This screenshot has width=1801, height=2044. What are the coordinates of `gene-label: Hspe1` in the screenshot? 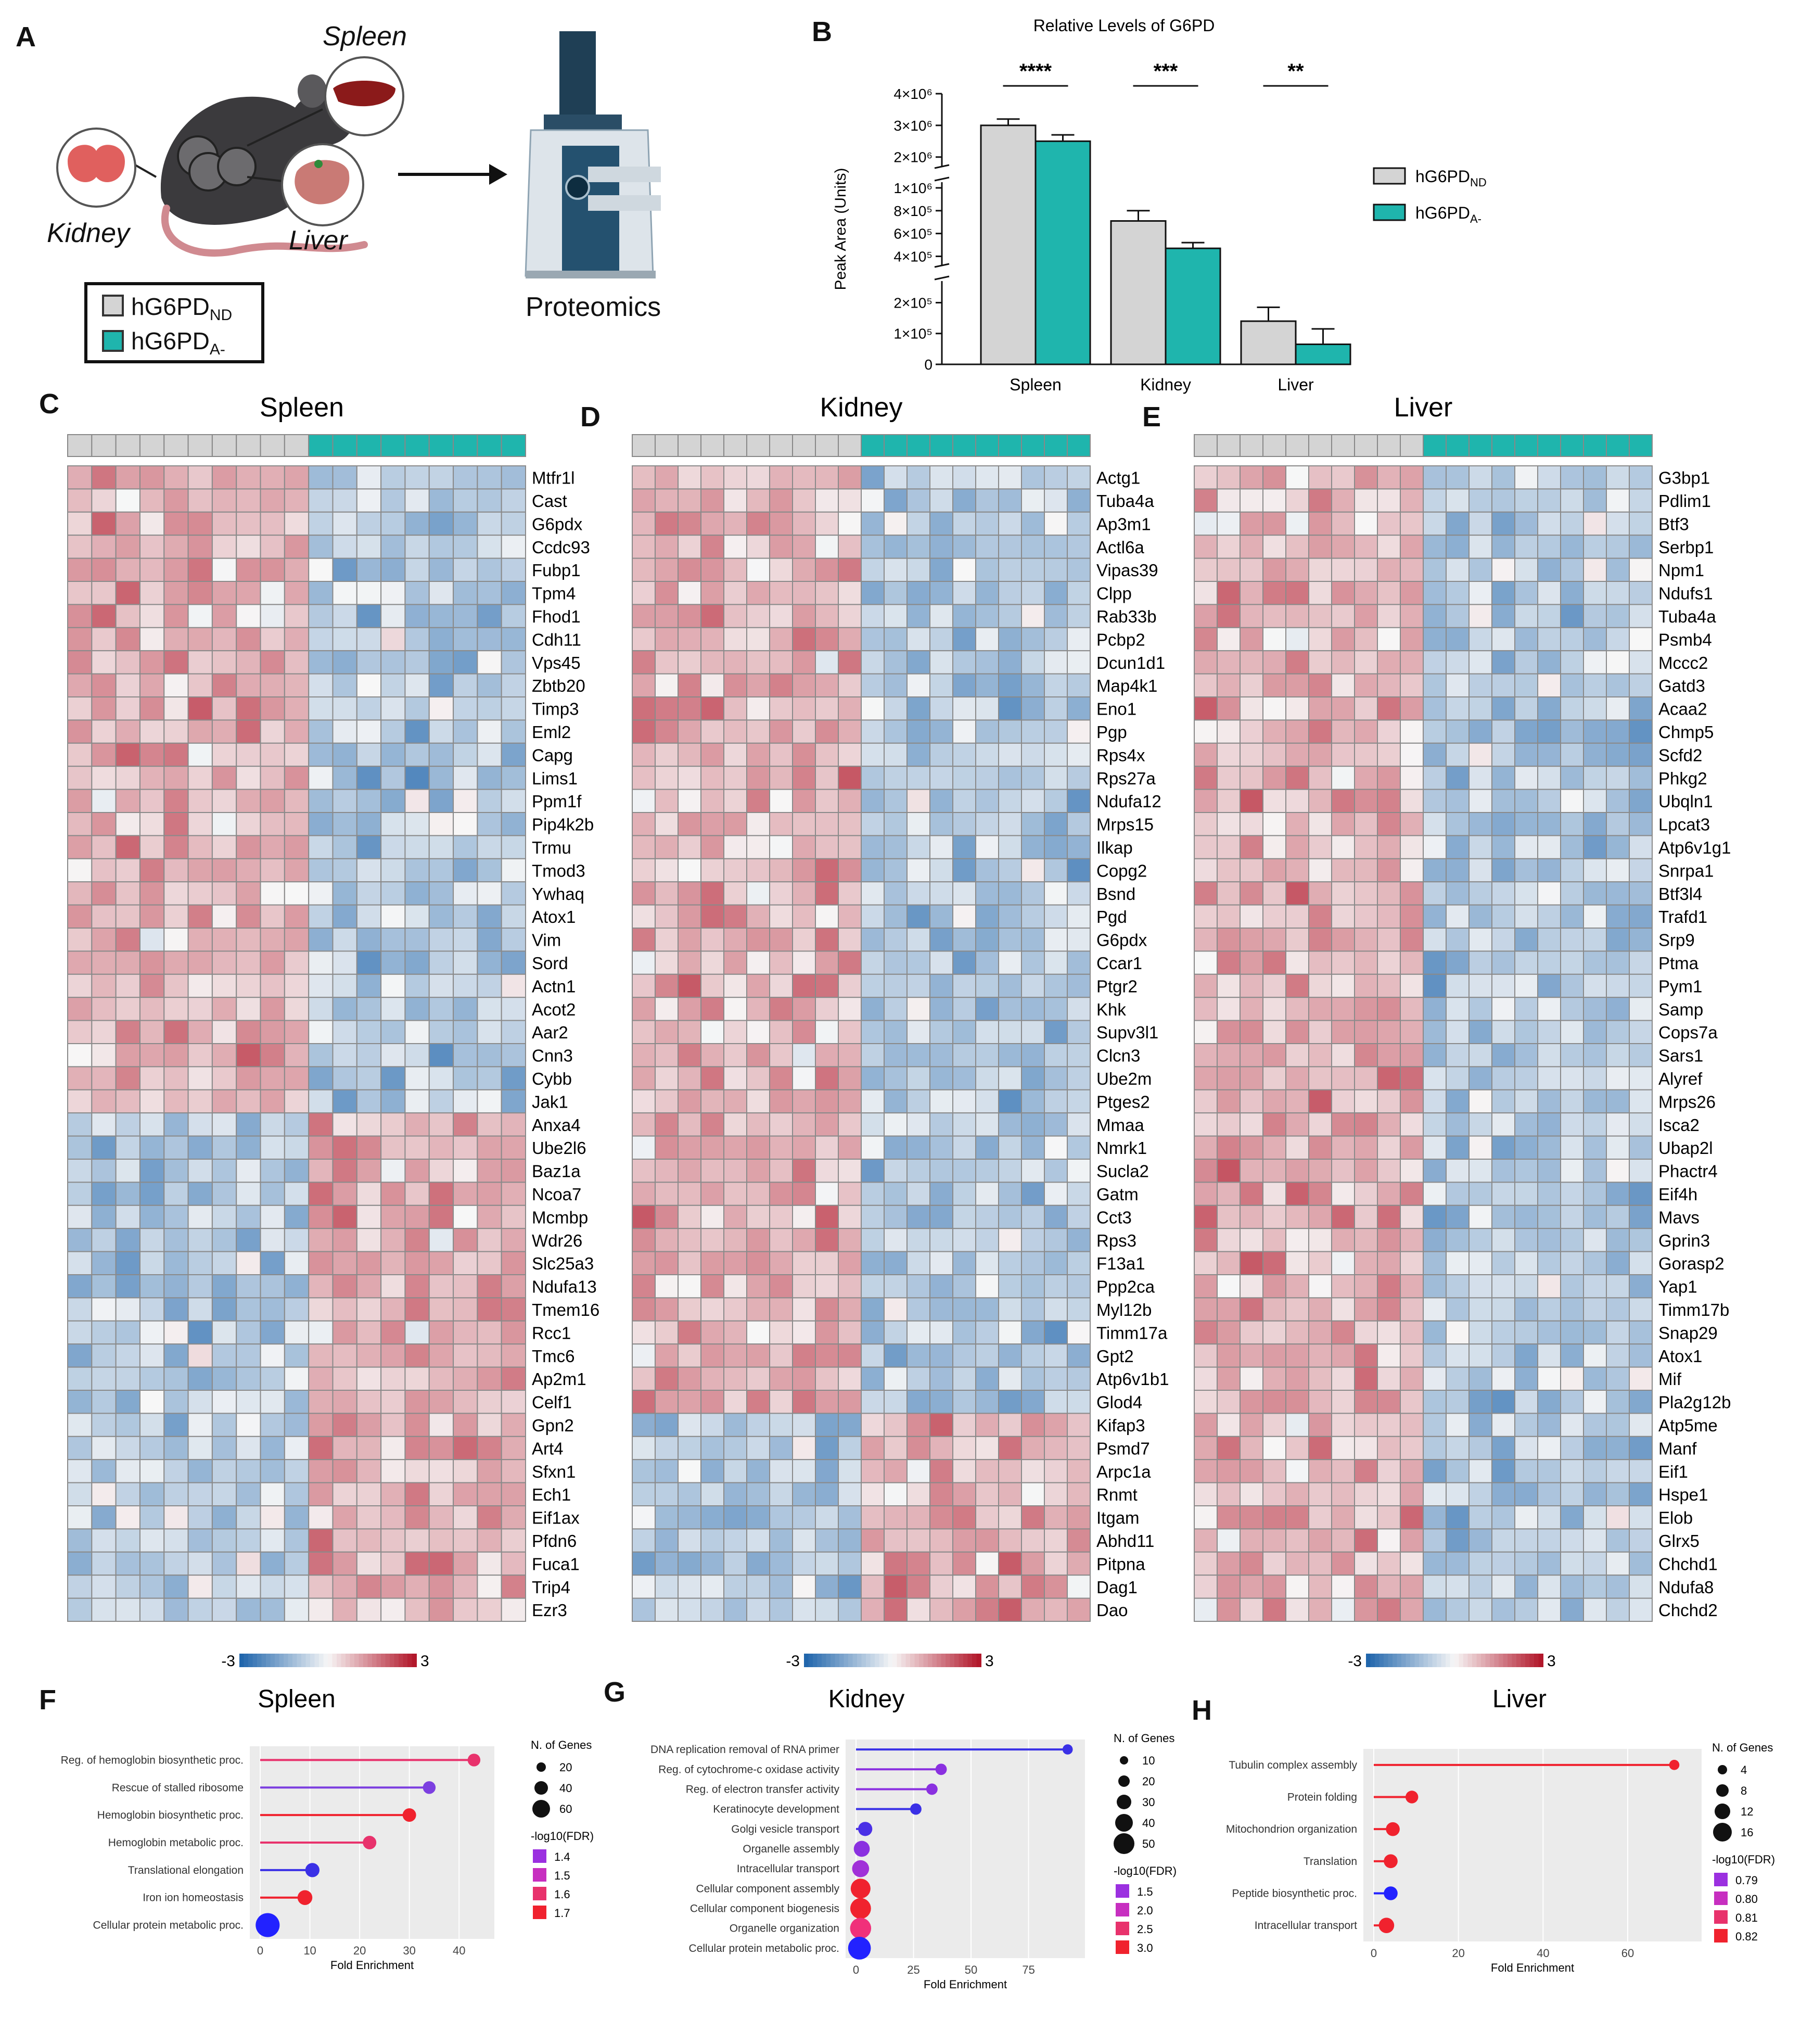 It's located at (1683, 1494).